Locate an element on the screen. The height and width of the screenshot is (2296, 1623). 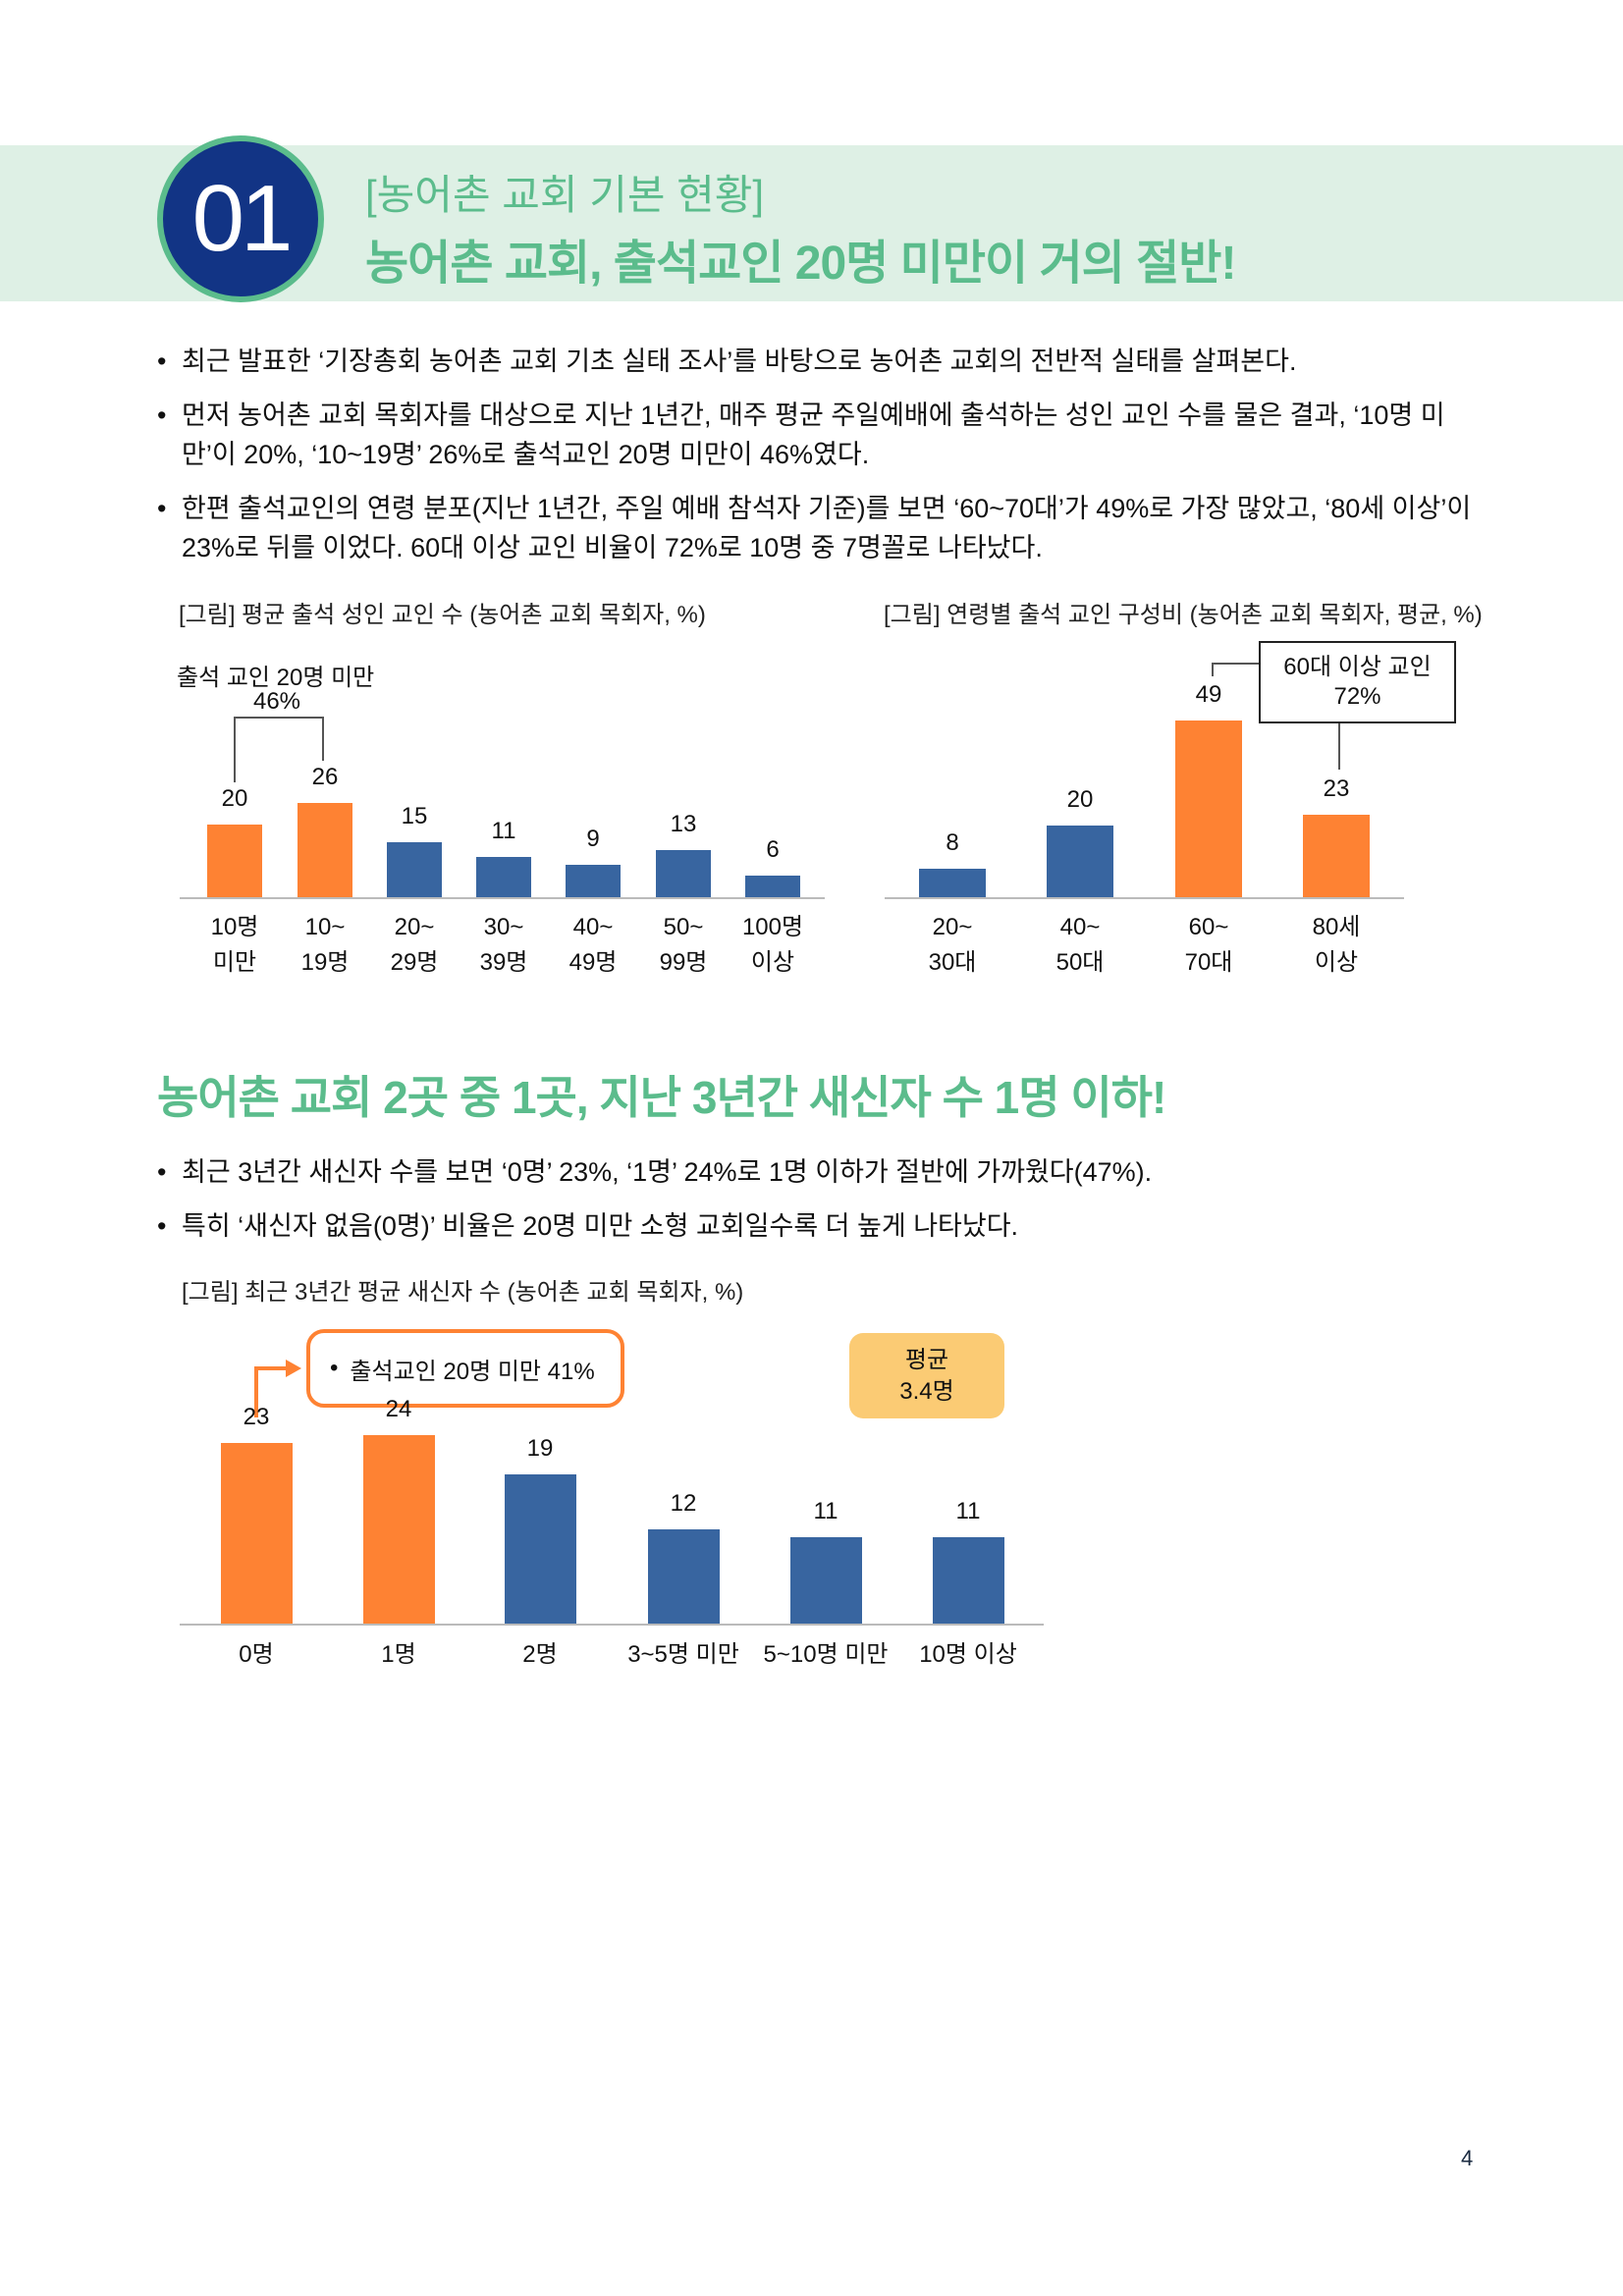
callout-label: 60대 이상 교인 is located at coordinates (1358, 667).